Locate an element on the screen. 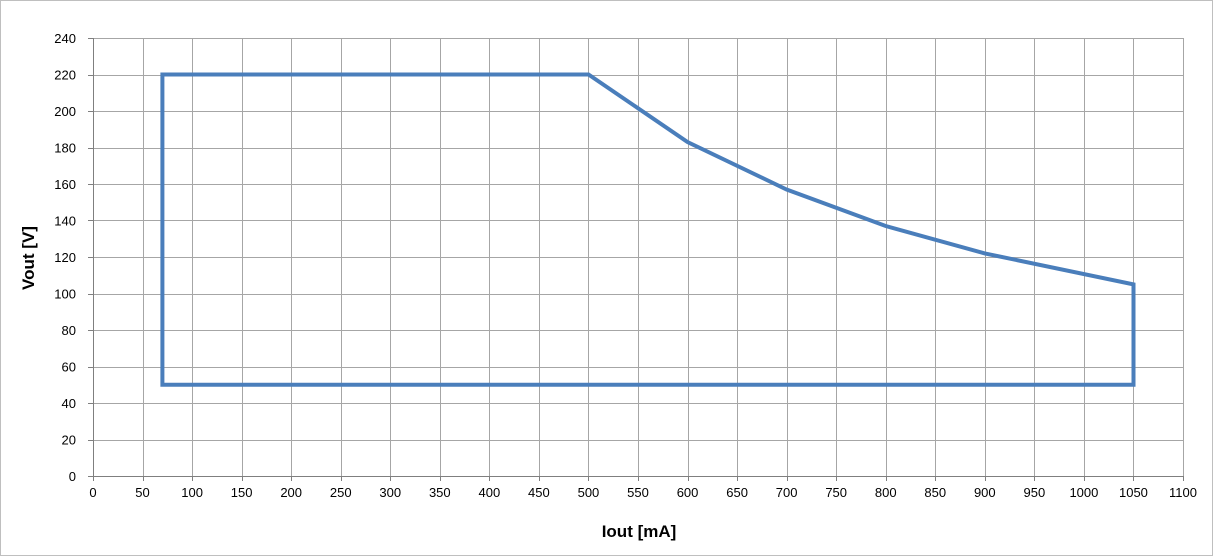 The width and height of the screenshot is (1213, 556). y-tick-label: 140 is located at coordinates (65, 221).